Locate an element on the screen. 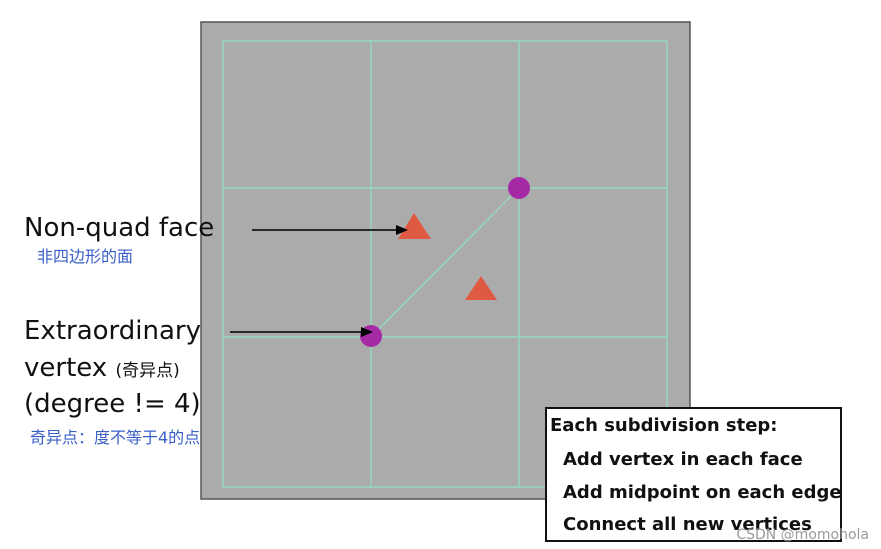 This screenshot has width=881, height=549. steps-title: Each subdivision step: is located at coordinates (664, 425).